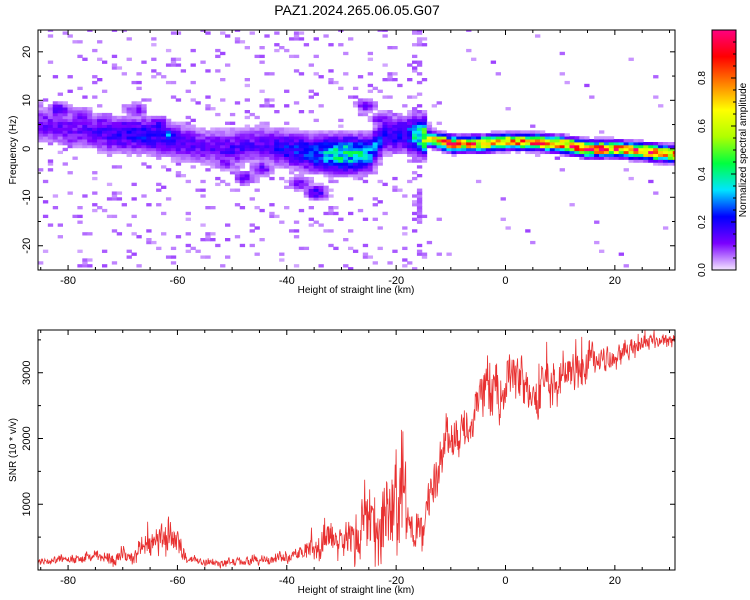 The image size is (750, 600). Describe the element at coordinates (287, 281) in the screenshot. I see `x-tick-label: -40` at that location.